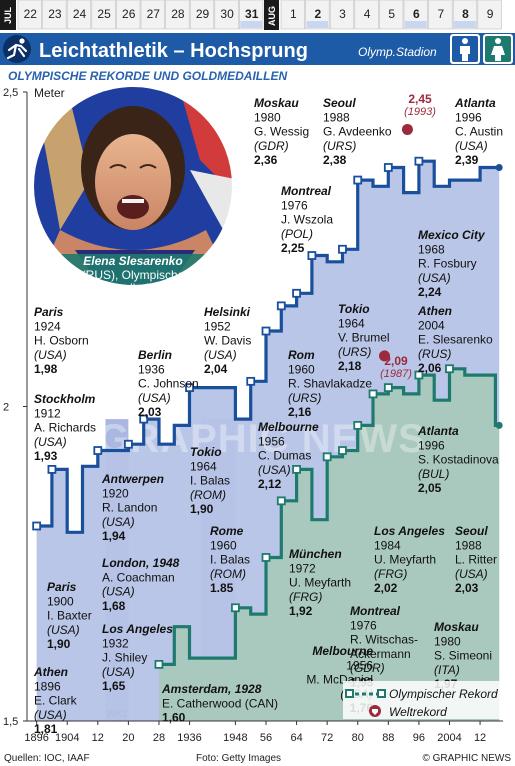 The image size is (515, 766). What do you see at coordinates (257, 15) in the screenshot?
I see `olympic-calendar-strip: JUL 22 23 24 25 26 27 28 29 30 31 AUG 1 2 3 4 5 6 7 8 9` at bounding box center [257, 15].